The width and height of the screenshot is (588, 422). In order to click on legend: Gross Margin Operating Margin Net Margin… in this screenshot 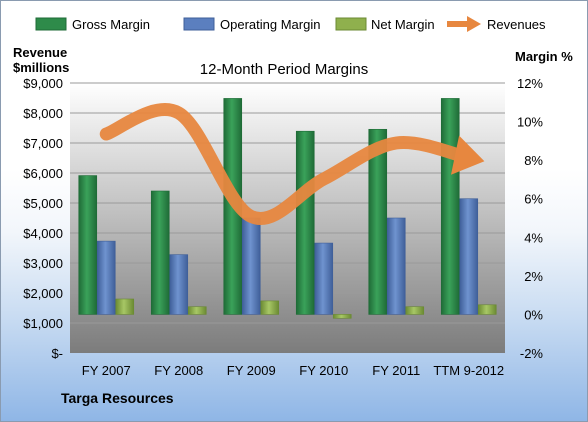, I will do `click(290, 24)`.